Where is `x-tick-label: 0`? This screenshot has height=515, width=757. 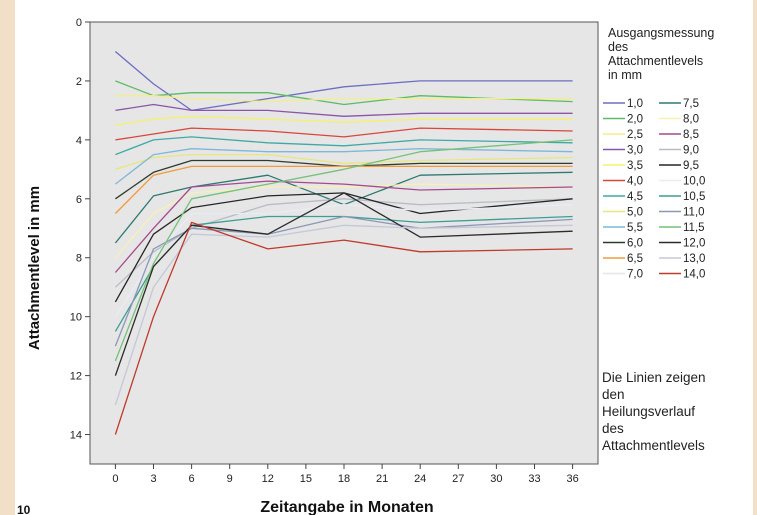
x-tick-label: 0 is located at coordinates (115, 479).